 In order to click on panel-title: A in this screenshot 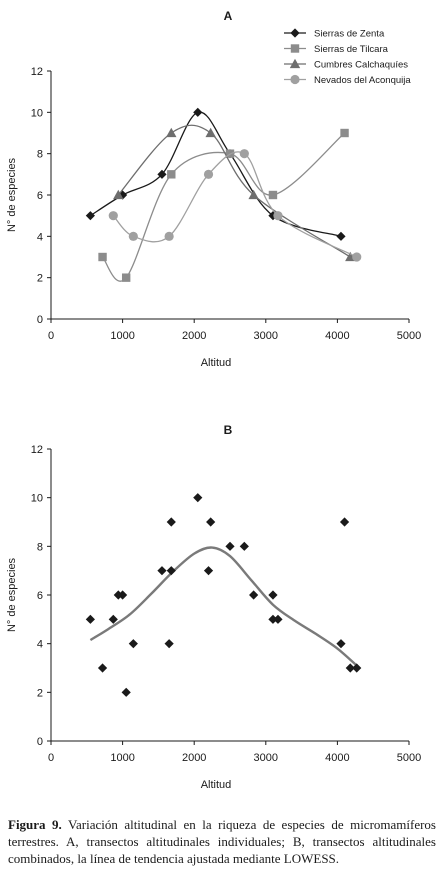, I will do `click(228, 16)`.